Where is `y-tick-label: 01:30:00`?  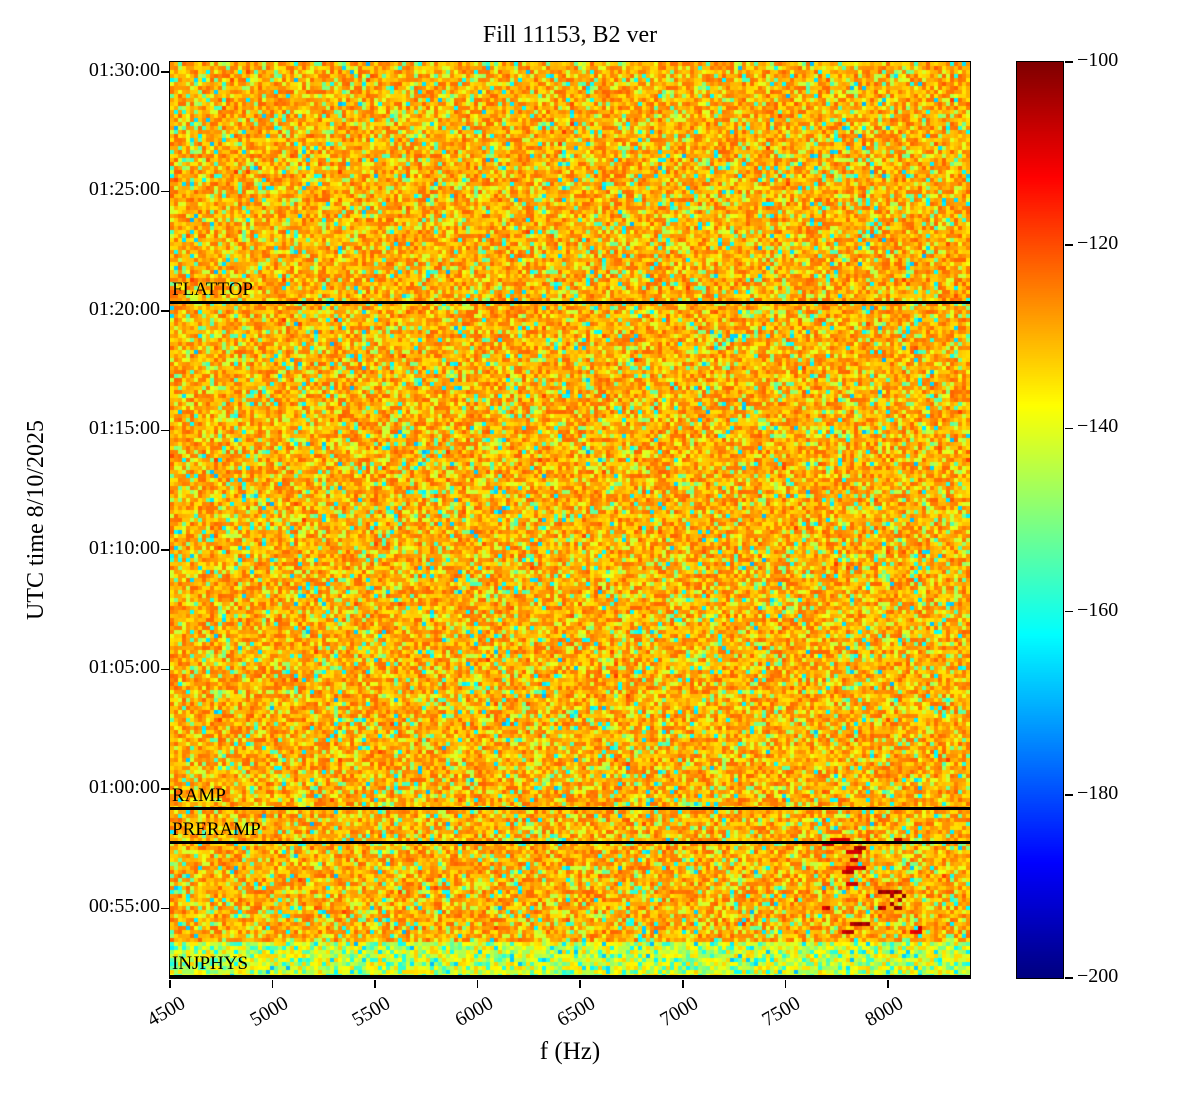 y-tick-label: 01:30:00 is located at coordinates (124, 69).